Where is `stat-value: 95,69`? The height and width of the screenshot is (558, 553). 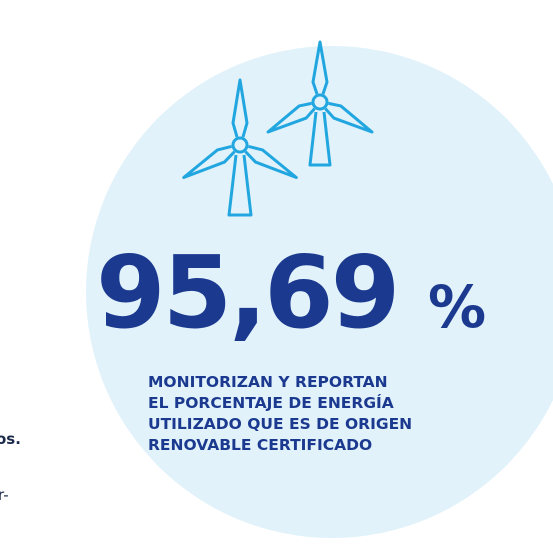
stat-value: 95,69 is located at coordinates (246, 292).